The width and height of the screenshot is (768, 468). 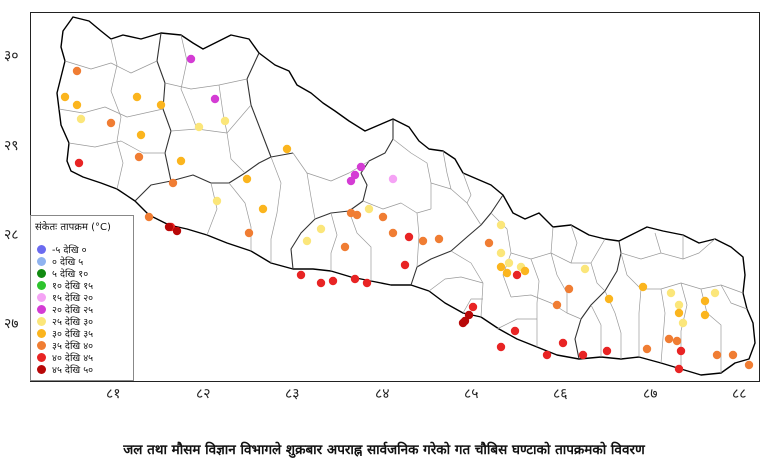 What do you see at coordinates (73, 358) in the screenshot?
I see `legend-label: ४० देखि ४५` at bounding box center [73, 358].